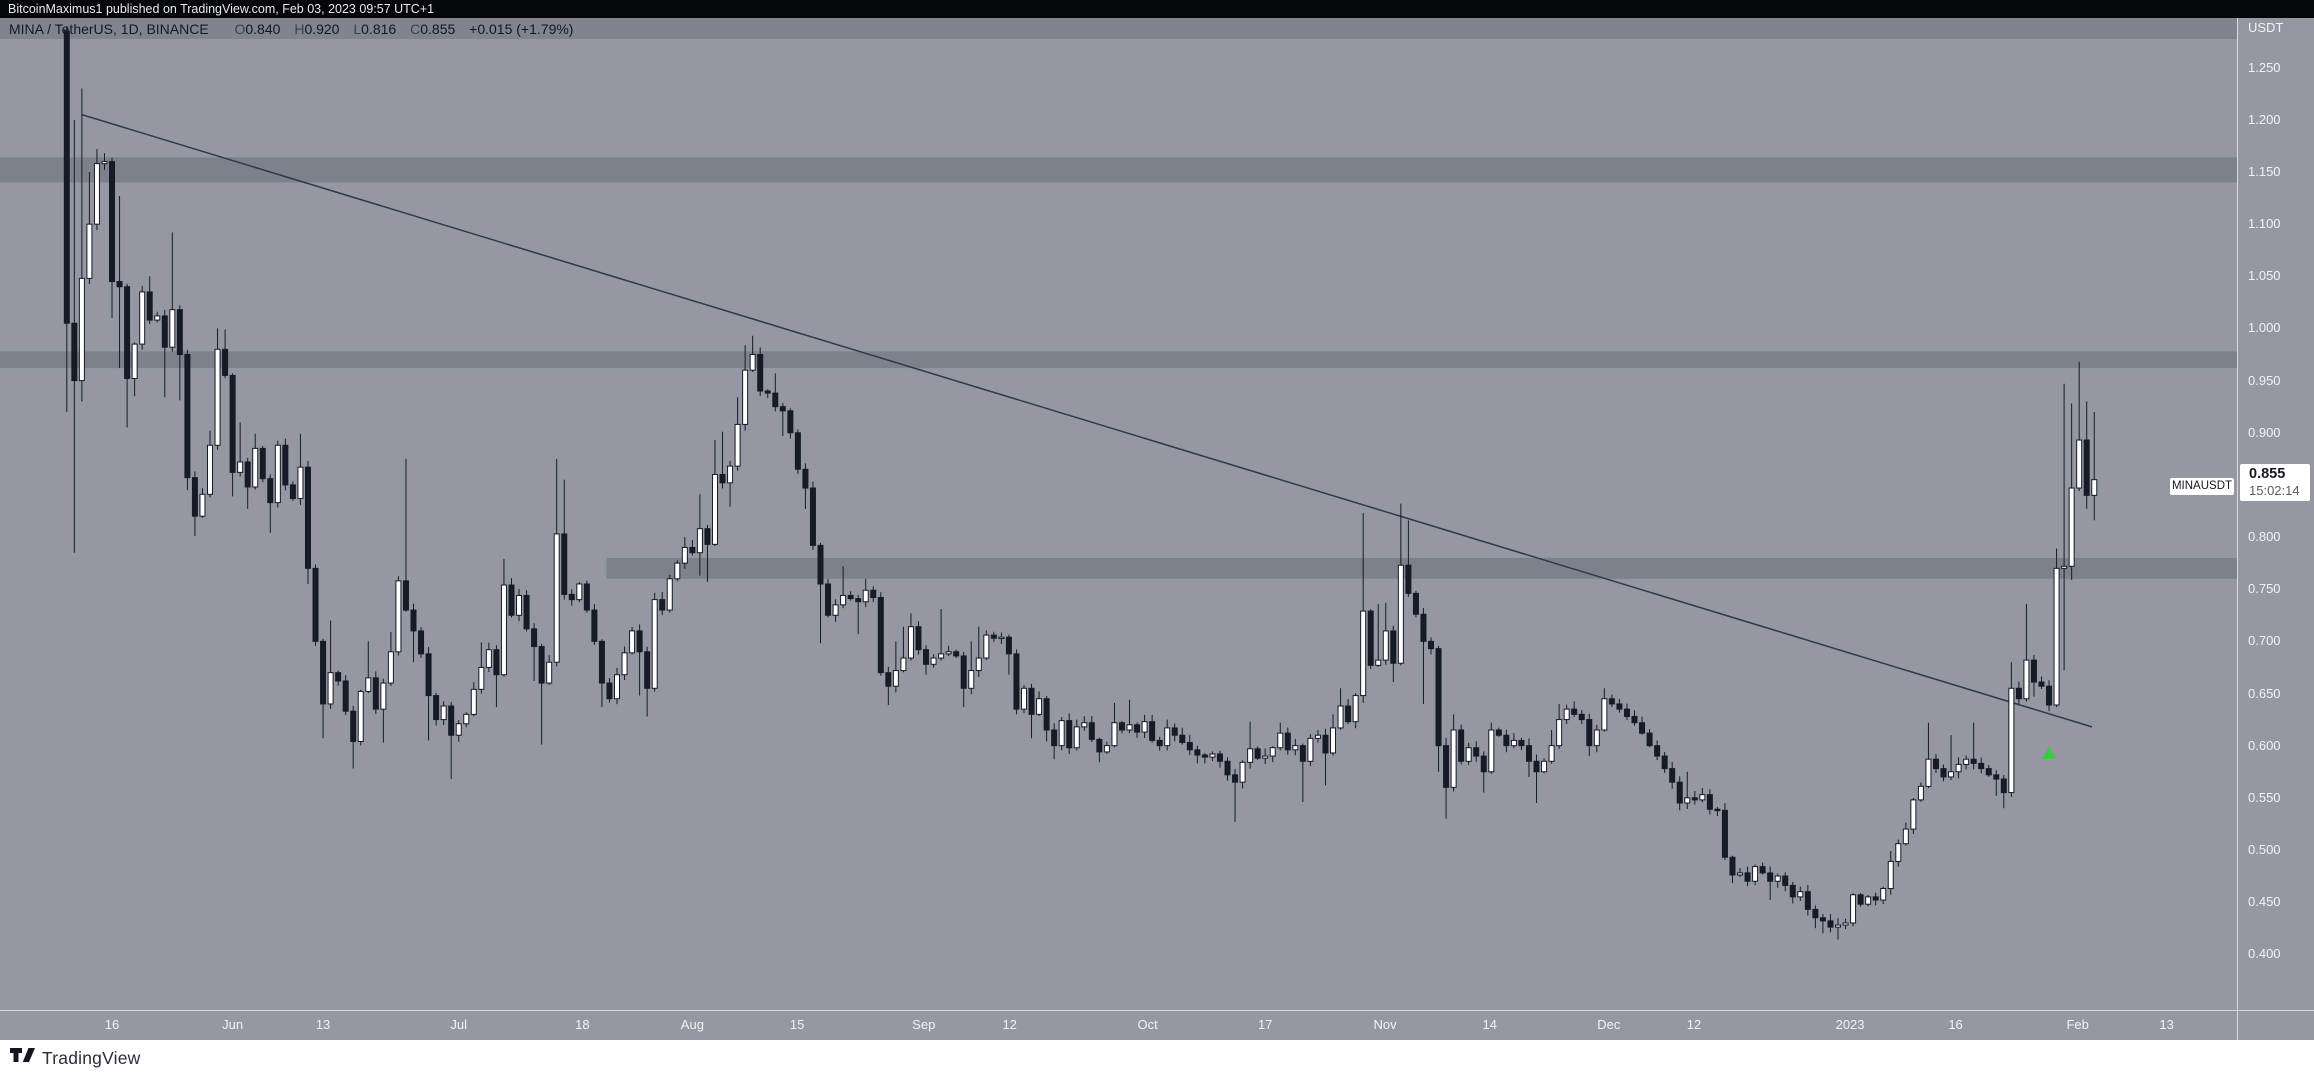 The width and height of the screenshot is (2314, 1079). I want to click on time-tick-label: 13, so click(323, 1024).